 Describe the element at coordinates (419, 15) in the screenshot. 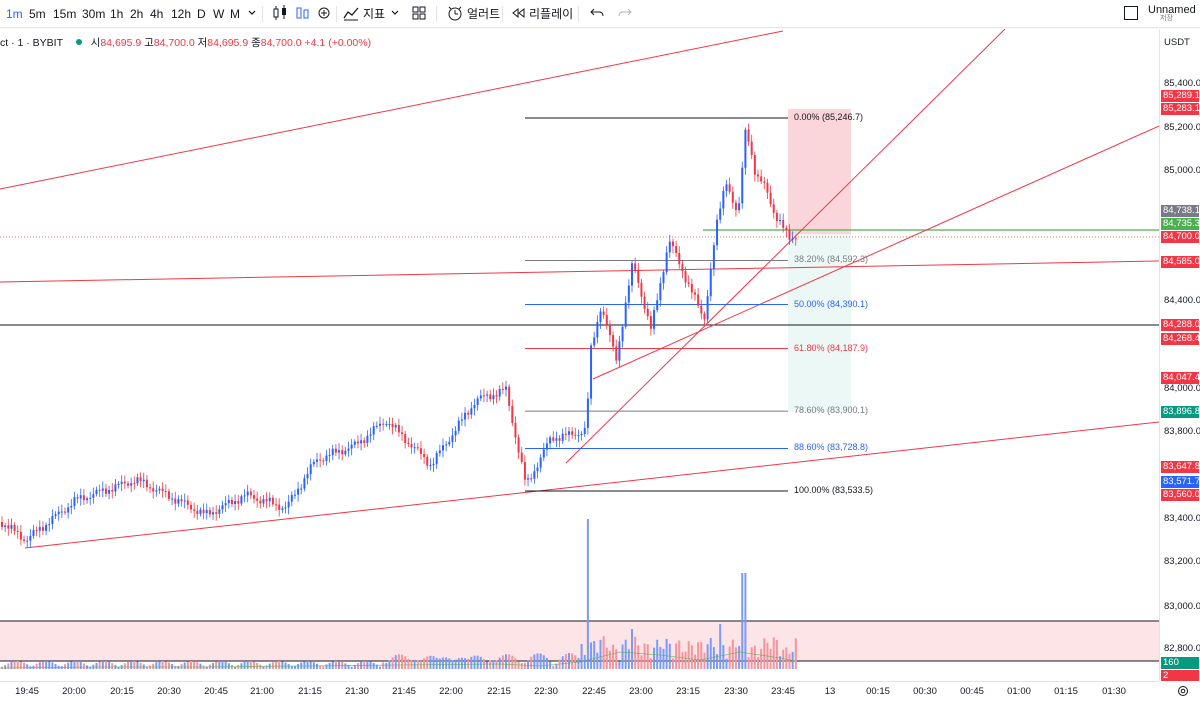

I see `templates-grid-icon` at that location.